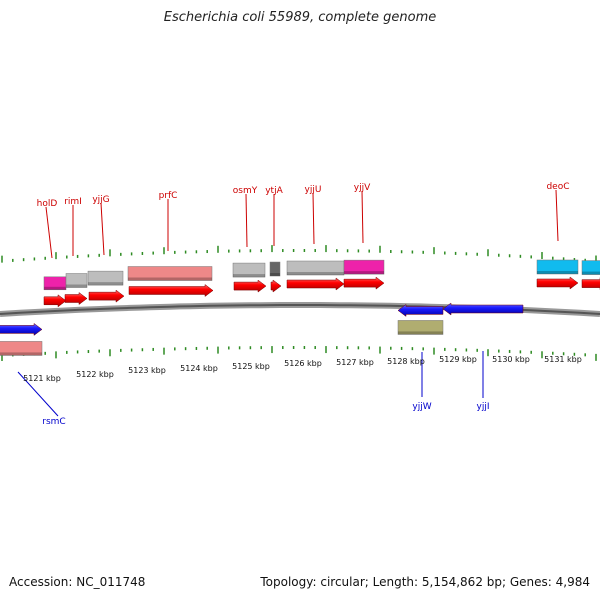 Image resolution: width=600 pixels, height=600 pixels. I want to click on gene-box-ytja-shade, so click(275, 275).